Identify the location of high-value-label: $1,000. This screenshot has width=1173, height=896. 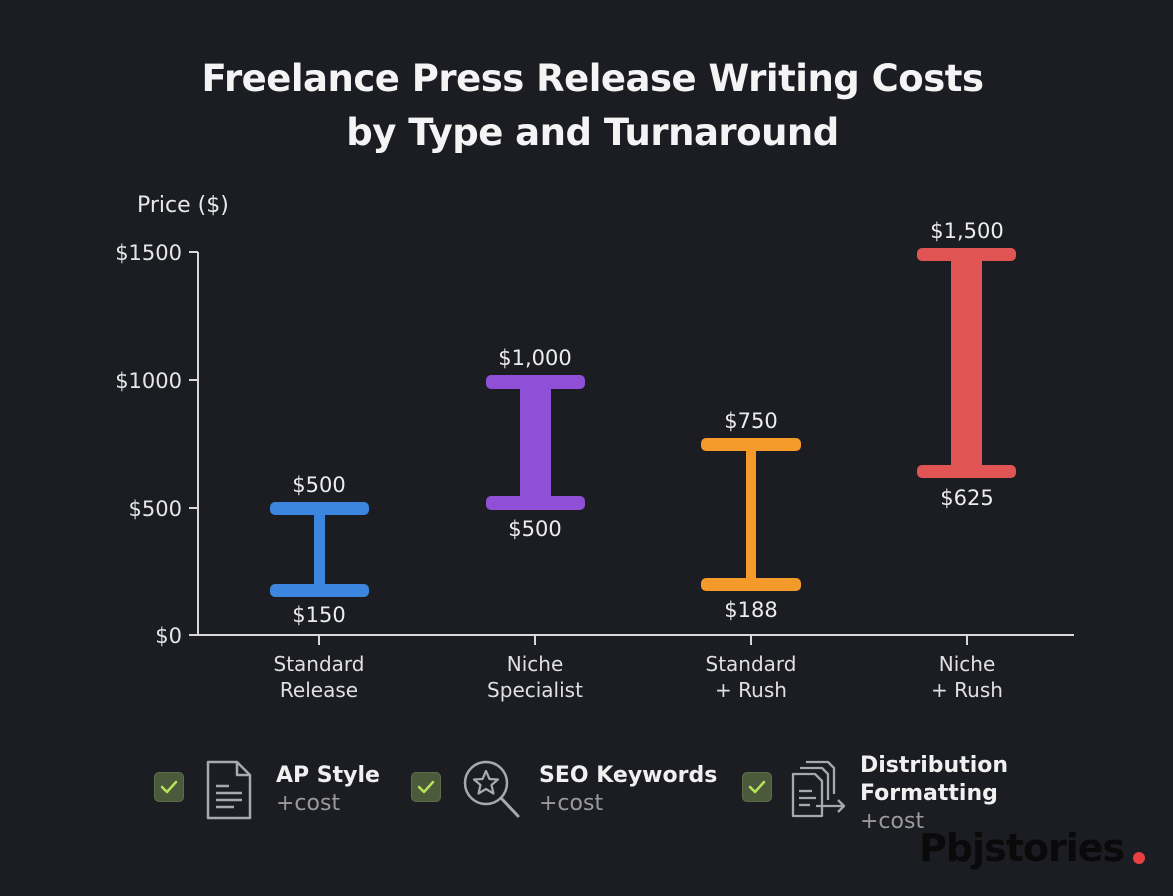
(534, 358).